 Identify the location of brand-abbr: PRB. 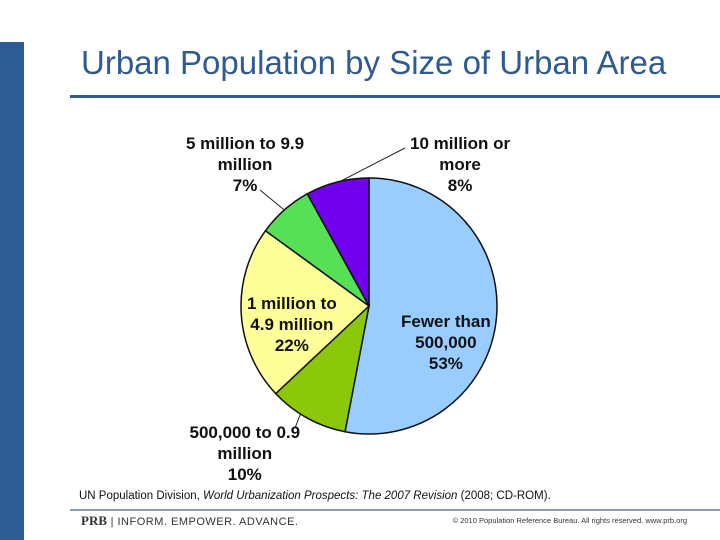
(94, 520).